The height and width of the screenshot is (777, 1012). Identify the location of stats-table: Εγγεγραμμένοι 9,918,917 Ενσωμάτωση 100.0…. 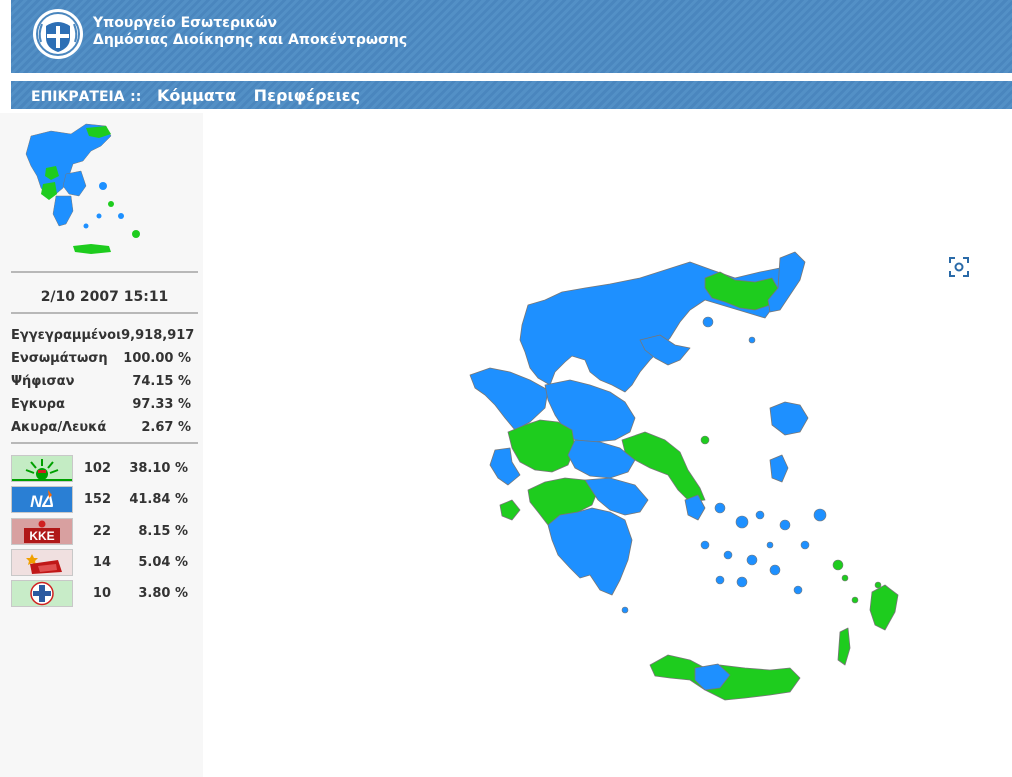
(103, 381).